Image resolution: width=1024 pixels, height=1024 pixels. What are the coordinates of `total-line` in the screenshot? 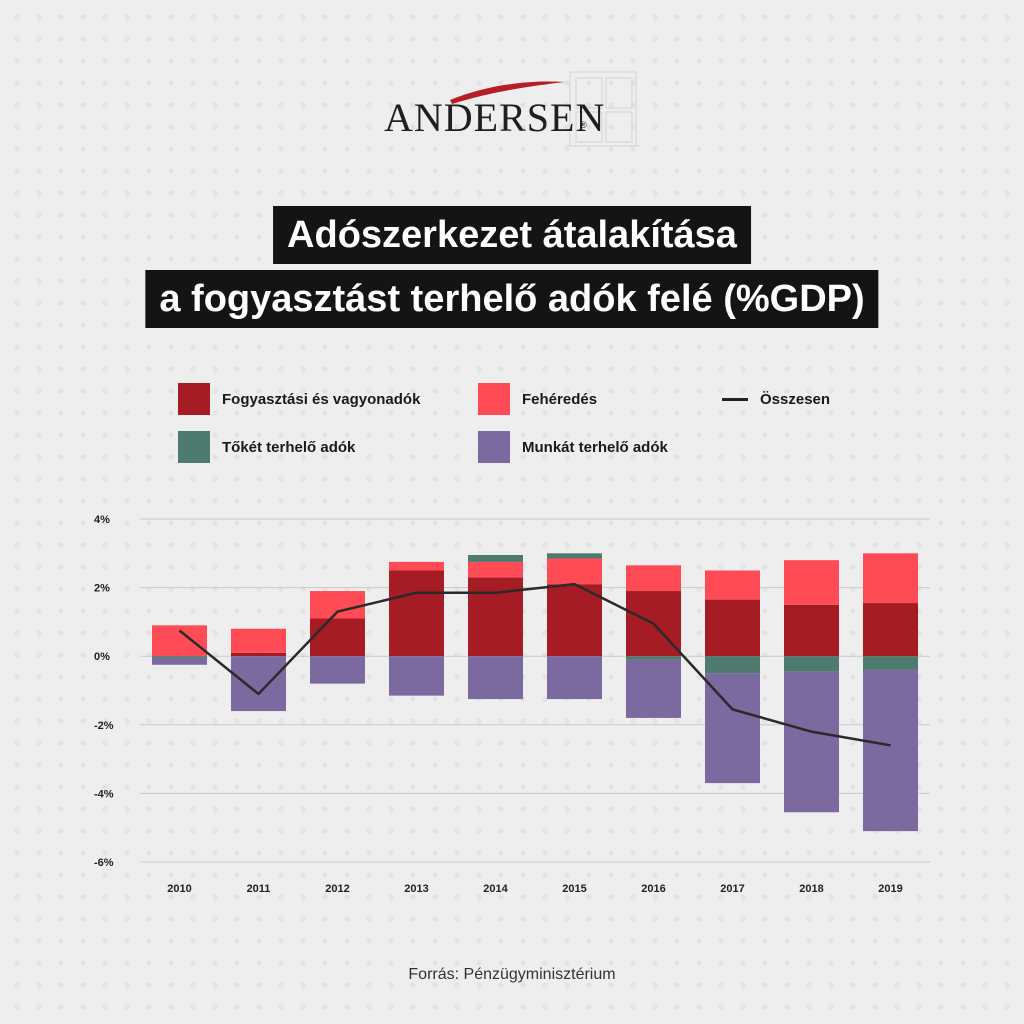 It's located at (534, 664).